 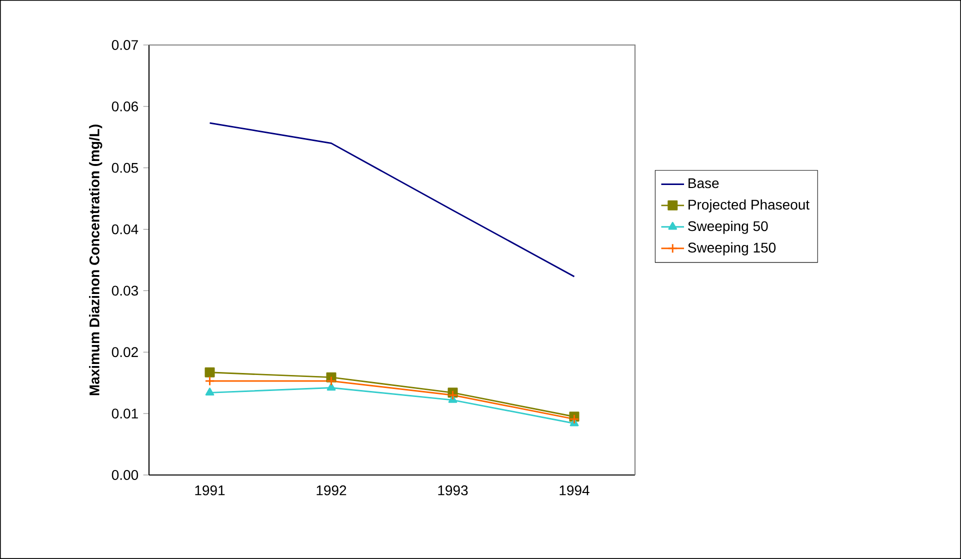 I want to click on y-tick-label: 0.02, so click(x=125, y=352).